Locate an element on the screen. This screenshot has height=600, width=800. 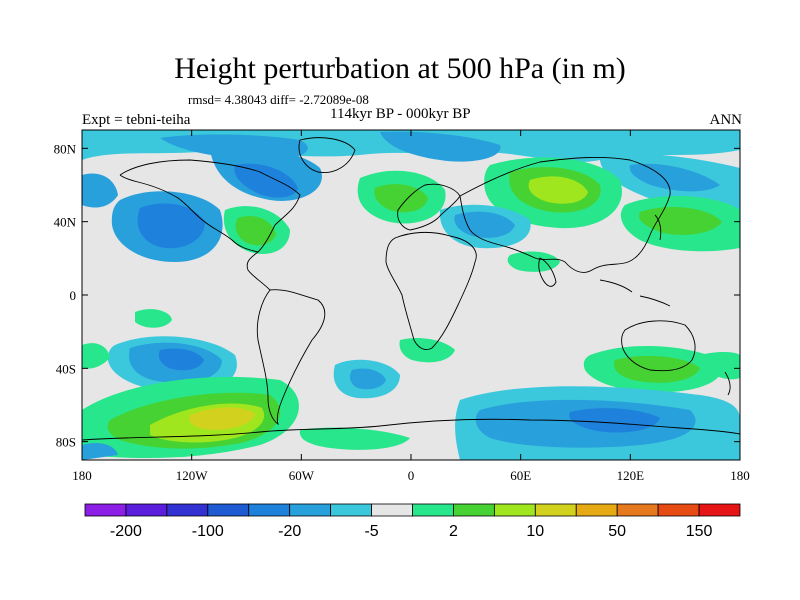
lon-tick-label: 0 is located at coordinates (411, 475).